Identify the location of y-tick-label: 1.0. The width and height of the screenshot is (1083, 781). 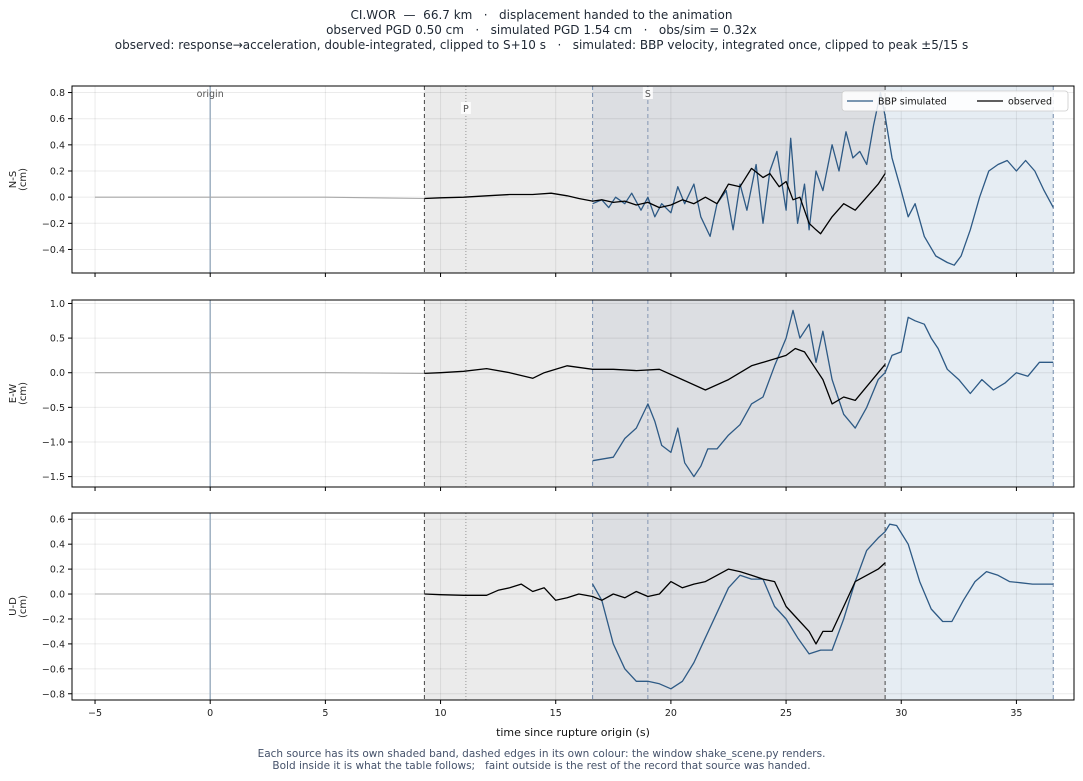
(57, 304).